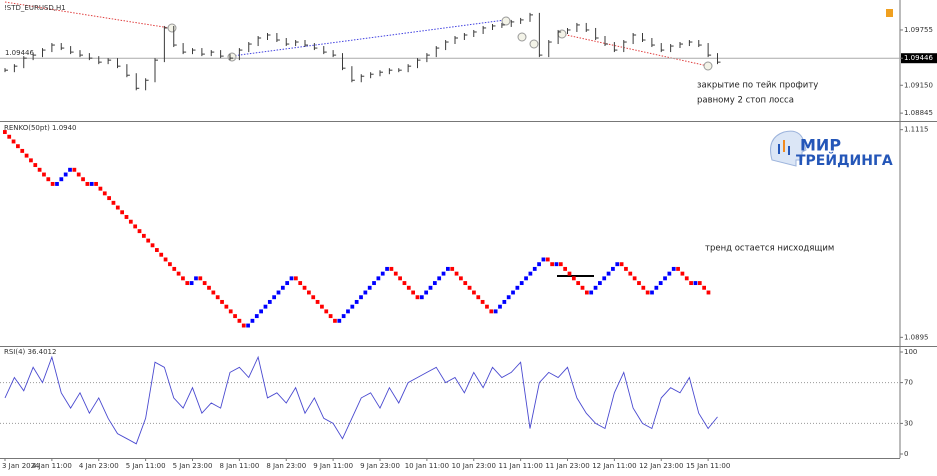 The height and width of the screenshot is (476, 937). What do you see at coordinates (918, 85) in the screenshot?
I see `y-tick-label: 1.09150` at bounding box center [918, 85].